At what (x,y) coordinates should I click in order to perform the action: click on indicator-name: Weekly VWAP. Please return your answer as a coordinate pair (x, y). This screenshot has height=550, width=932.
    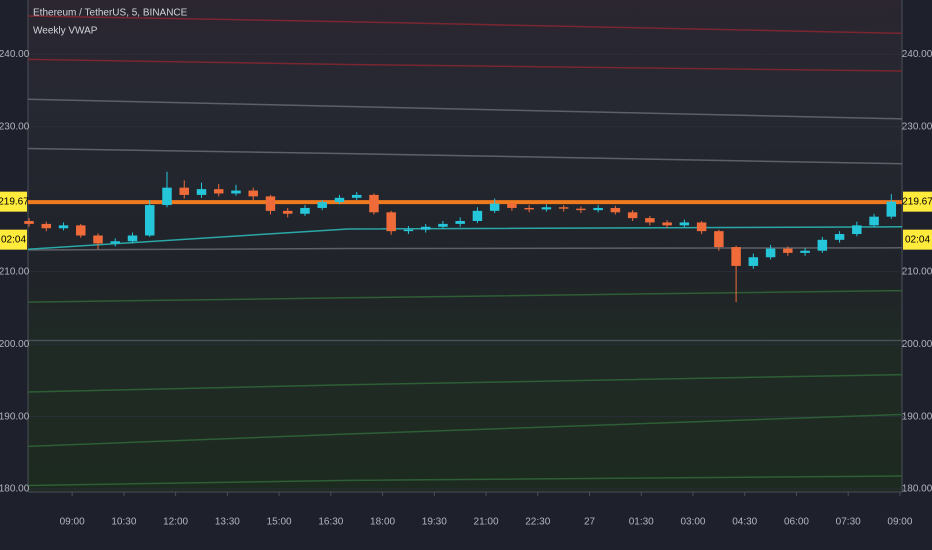
    Looking at the image, I should click on (65, 31).